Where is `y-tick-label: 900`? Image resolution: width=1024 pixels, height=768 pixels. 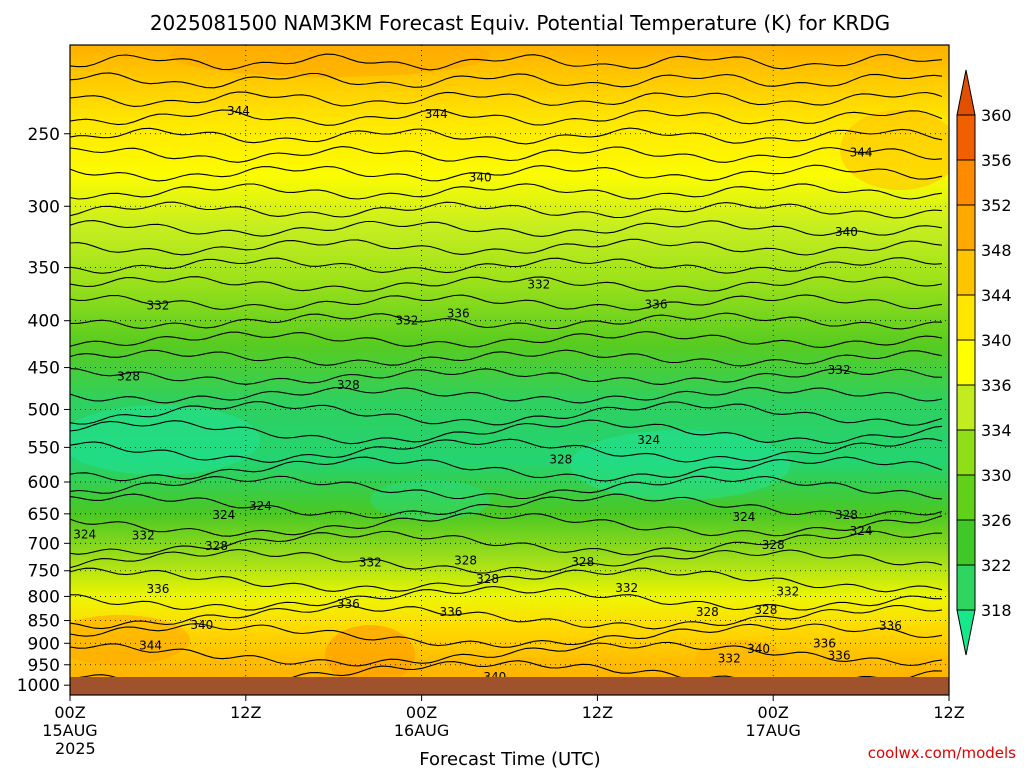 y-tick-label: 900 is located at coordinates (44, 644).